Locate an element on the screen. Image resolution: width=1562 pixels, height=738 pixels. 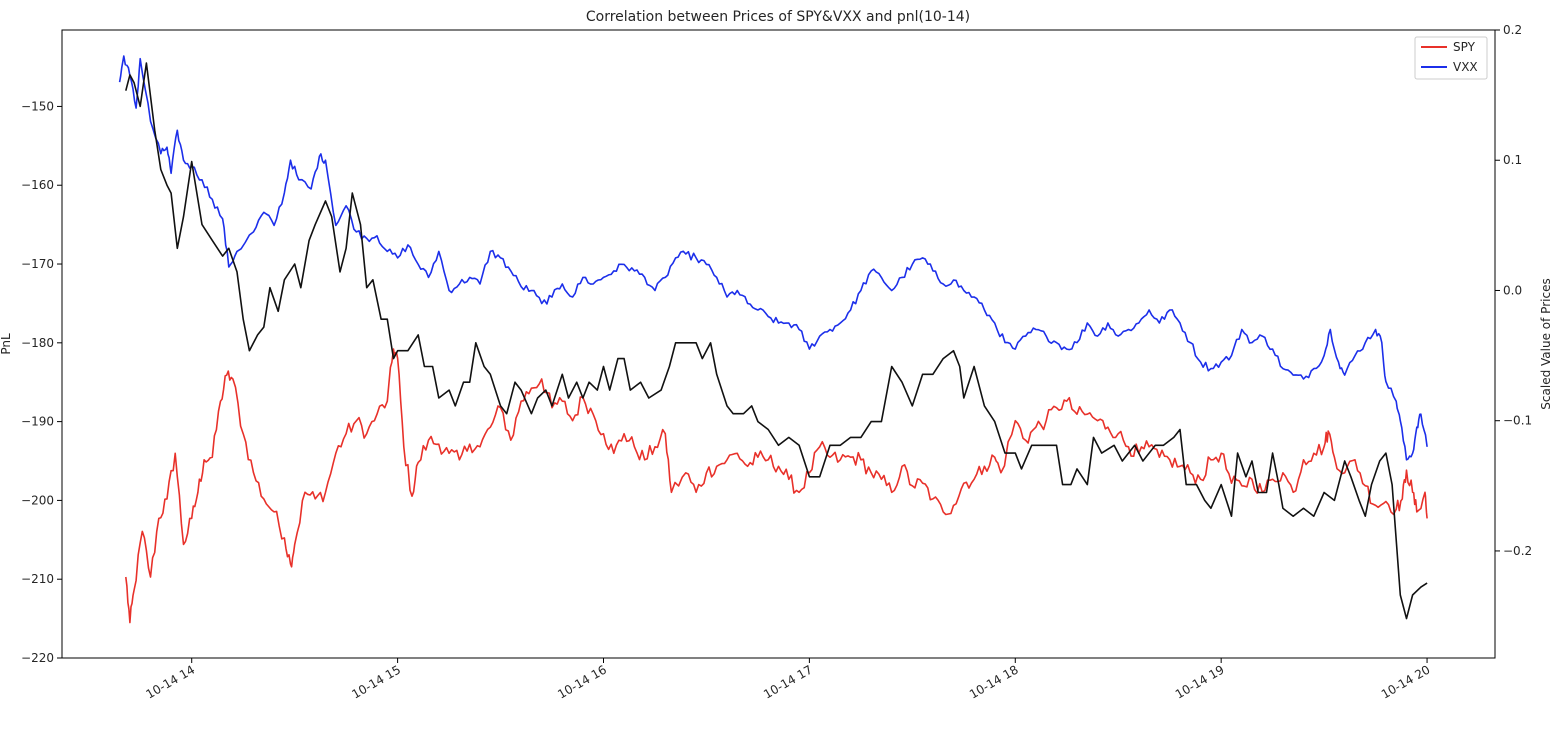
right-y-axis: 0.2 0.1 0.0 −0.1 −0.2 is located at coordinates (1513, 290).